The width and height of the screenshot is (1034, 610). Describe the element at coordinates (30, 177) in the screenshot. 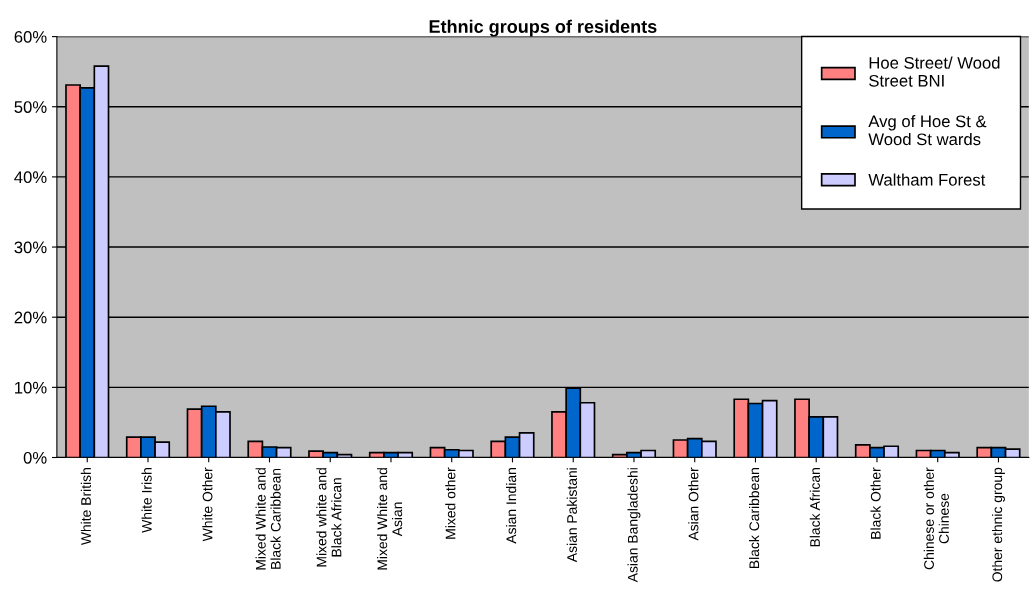

I see `y-tick-label: 40%` at that location.